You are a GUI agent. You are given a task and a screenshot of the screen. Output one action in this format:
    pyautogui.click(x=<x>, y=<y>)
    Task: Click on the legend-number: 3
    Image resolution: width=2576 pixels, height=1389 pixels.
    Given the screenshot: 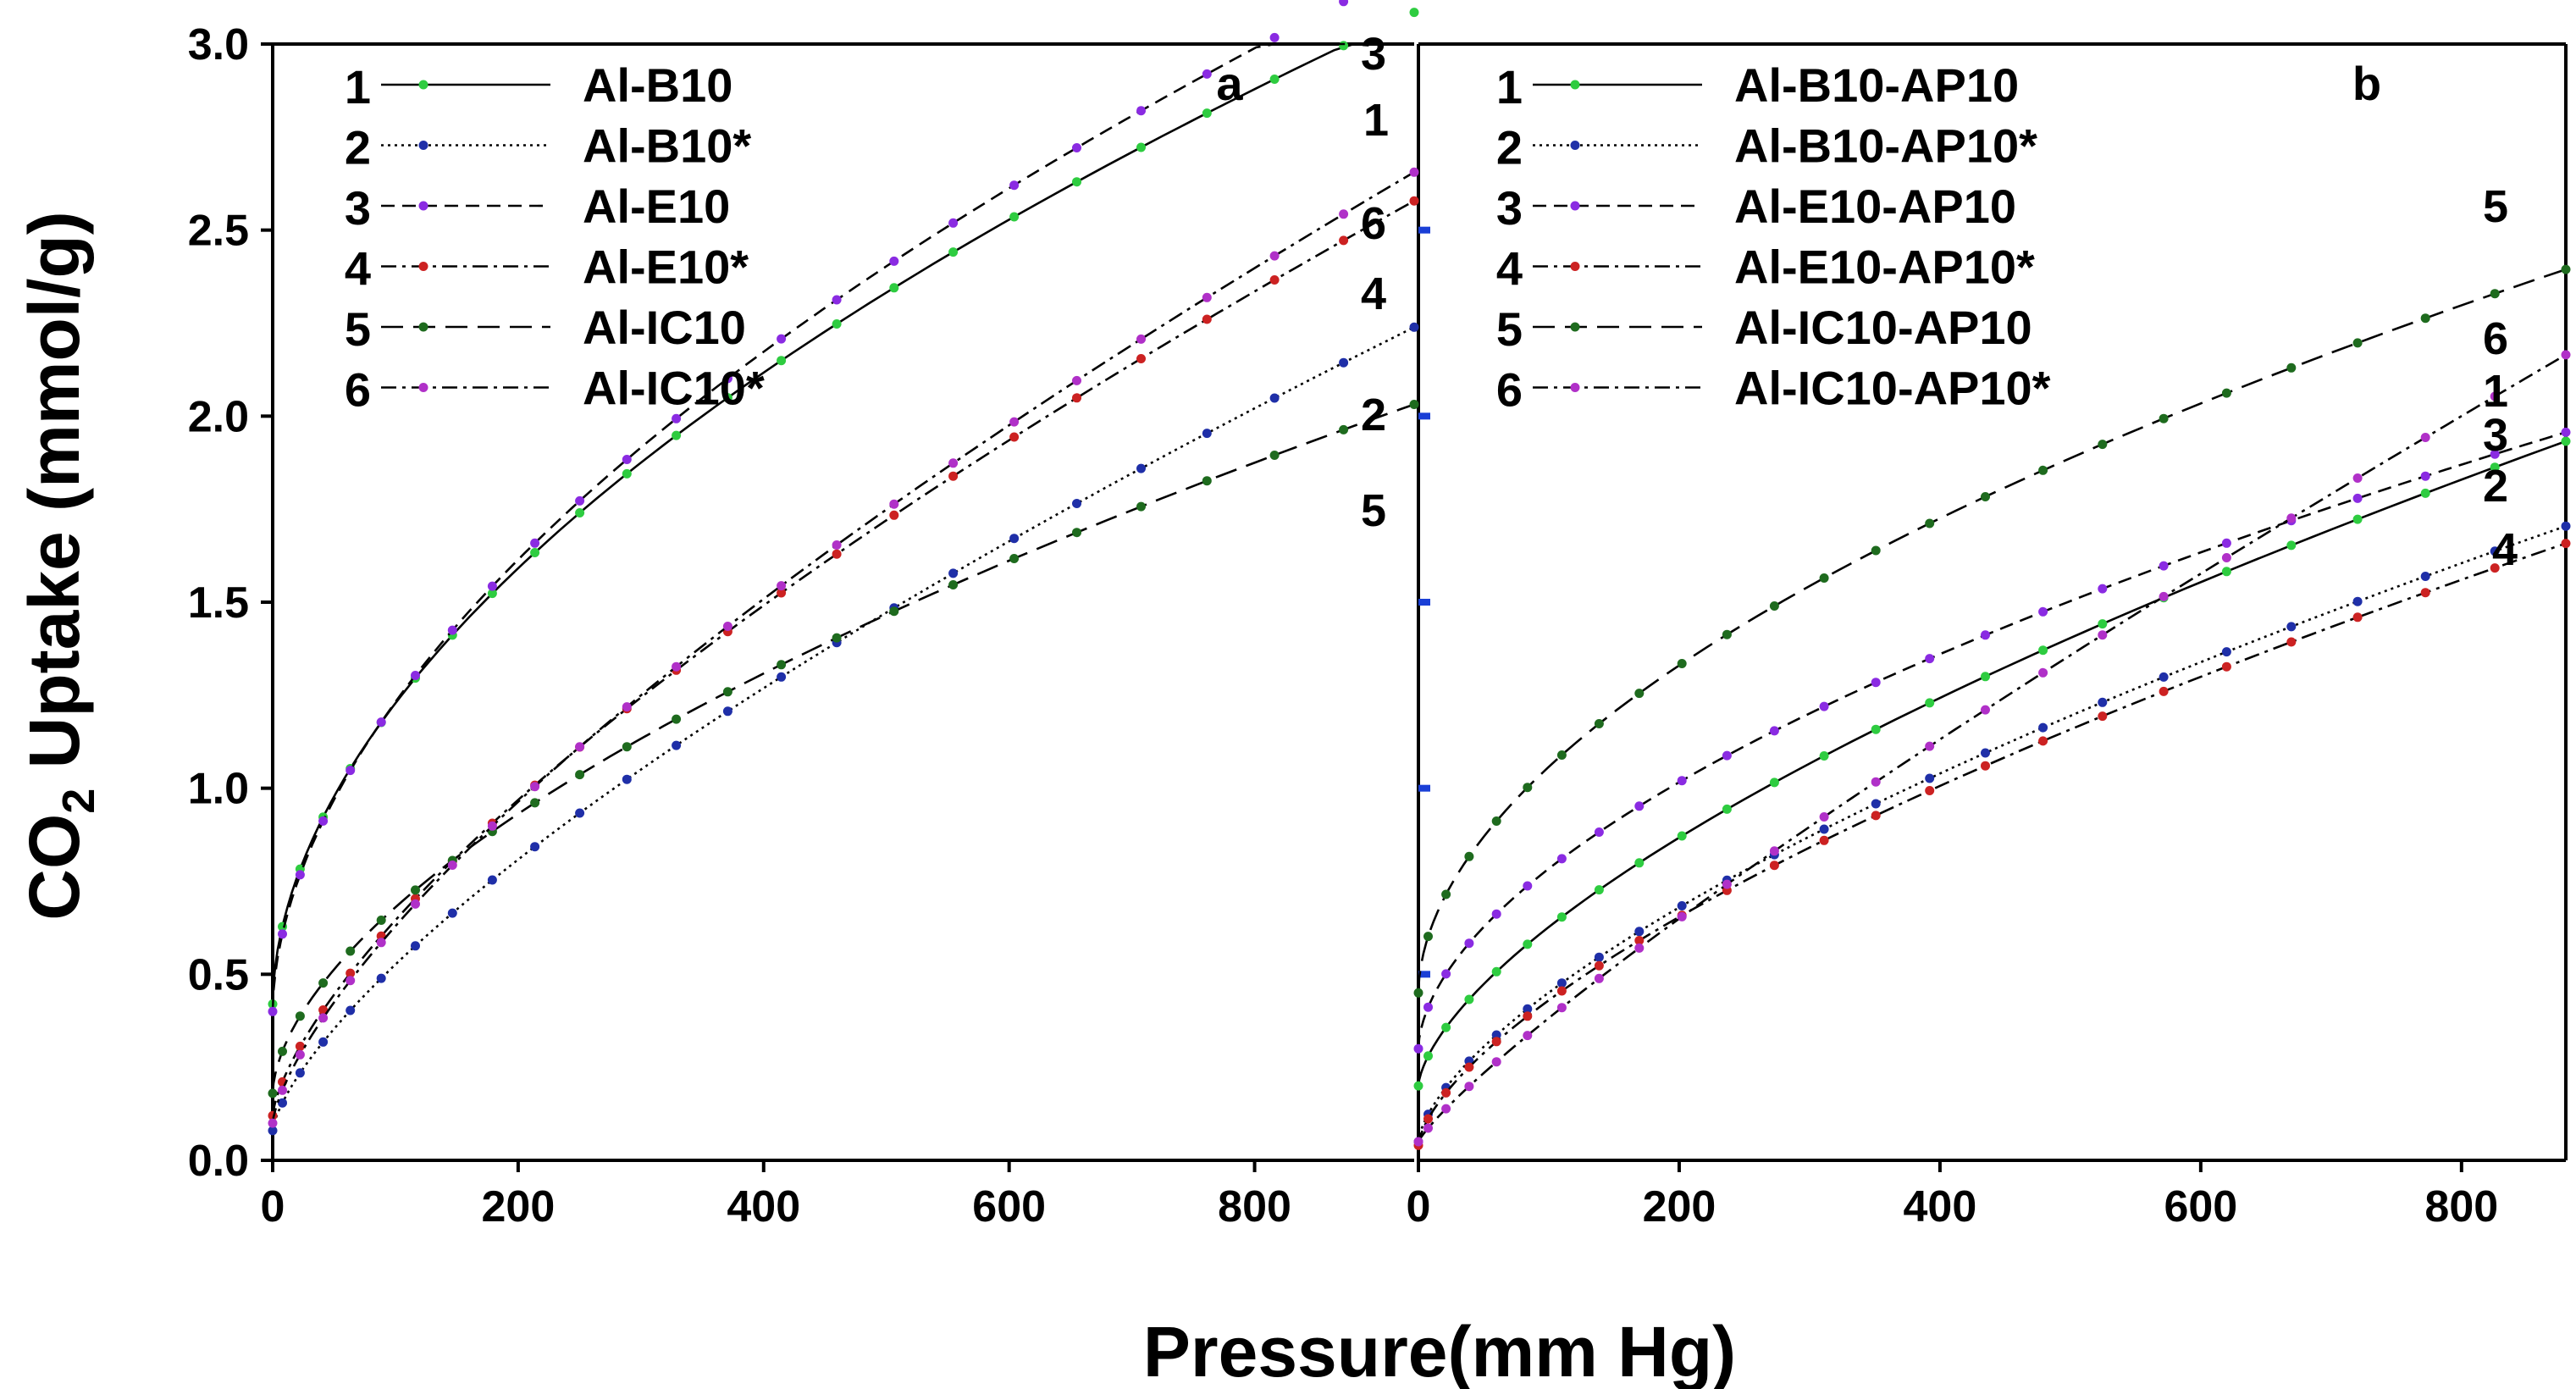 What is the action you would take?
    pyautogui.click(x=358, y=208)
    